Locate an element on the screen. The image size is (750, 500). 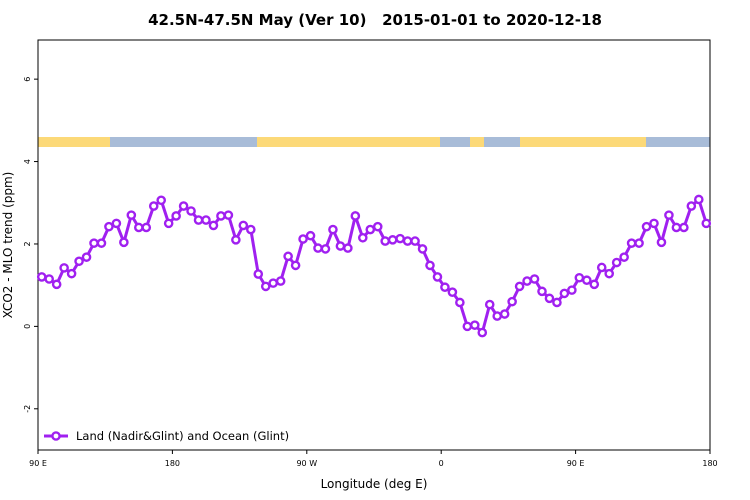
land-ocean-strip is located at coordinates (374, 142).